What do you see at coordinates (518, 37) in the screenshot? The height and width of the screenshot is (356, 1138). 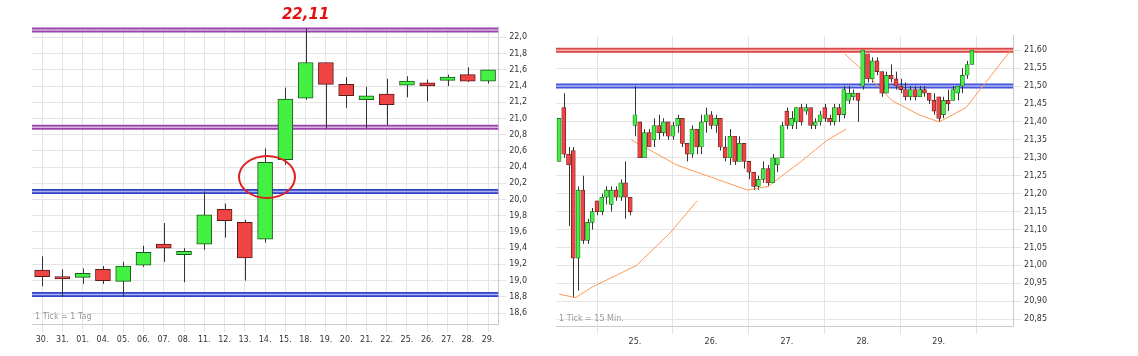 I see `y-tick-label: 22,0` at bounding box center [518, 37].